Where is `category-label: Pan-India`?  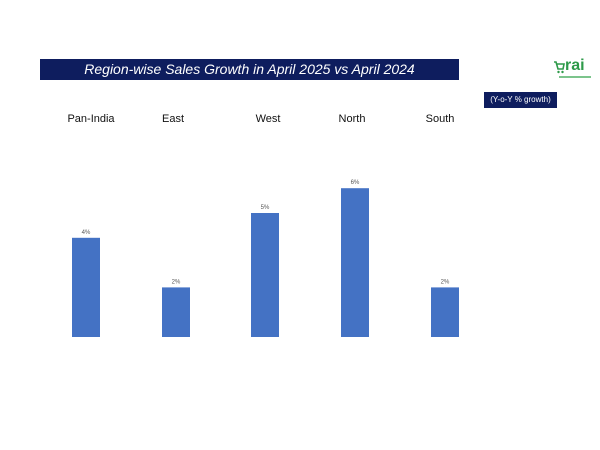
category-label: Pan-India is located at coordinates (91, 119).